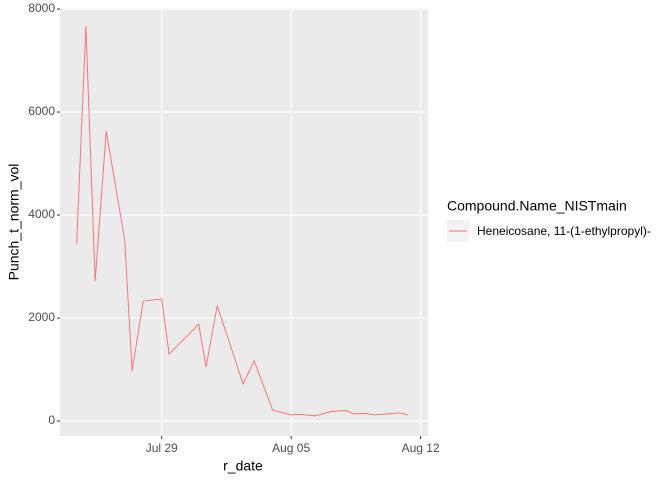 The height and width of the screenshot is (480, 672). Describe the element at coordinates (41, 214) in the screenshot. I see `y-tick-label: 4000` at that location.